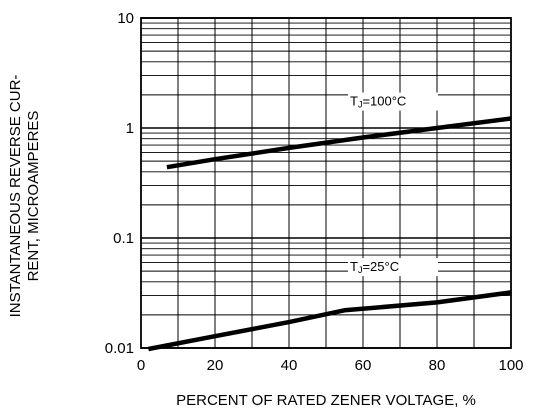 The image size is (534, 413). I want to click on x-tick-label: 20, so click(215, 365).